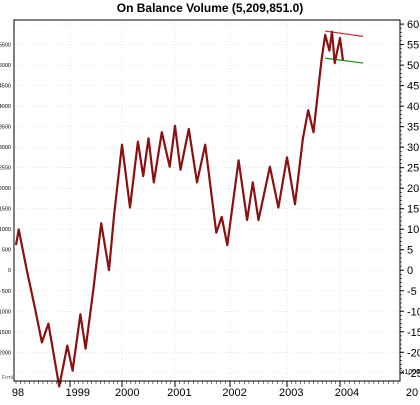  Describe the element at coordinates (413, 312) in the screenshot. I see `right-tick-label: -10` at that location.